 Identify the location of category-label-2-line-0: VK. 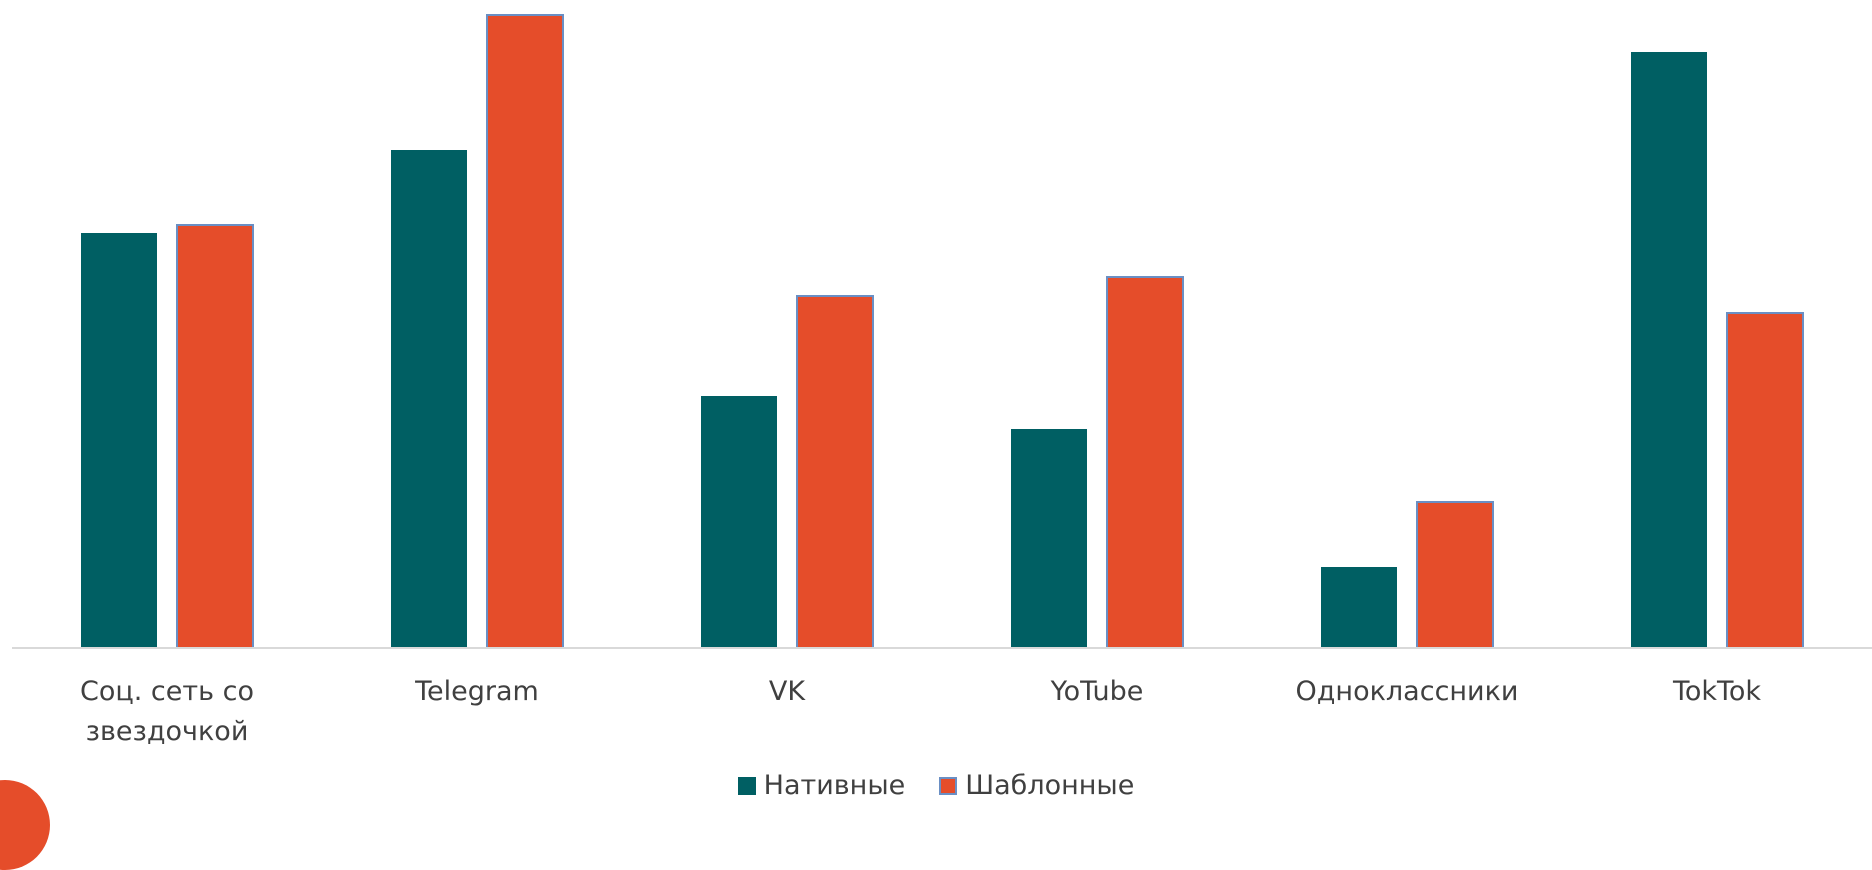
(787, 691).